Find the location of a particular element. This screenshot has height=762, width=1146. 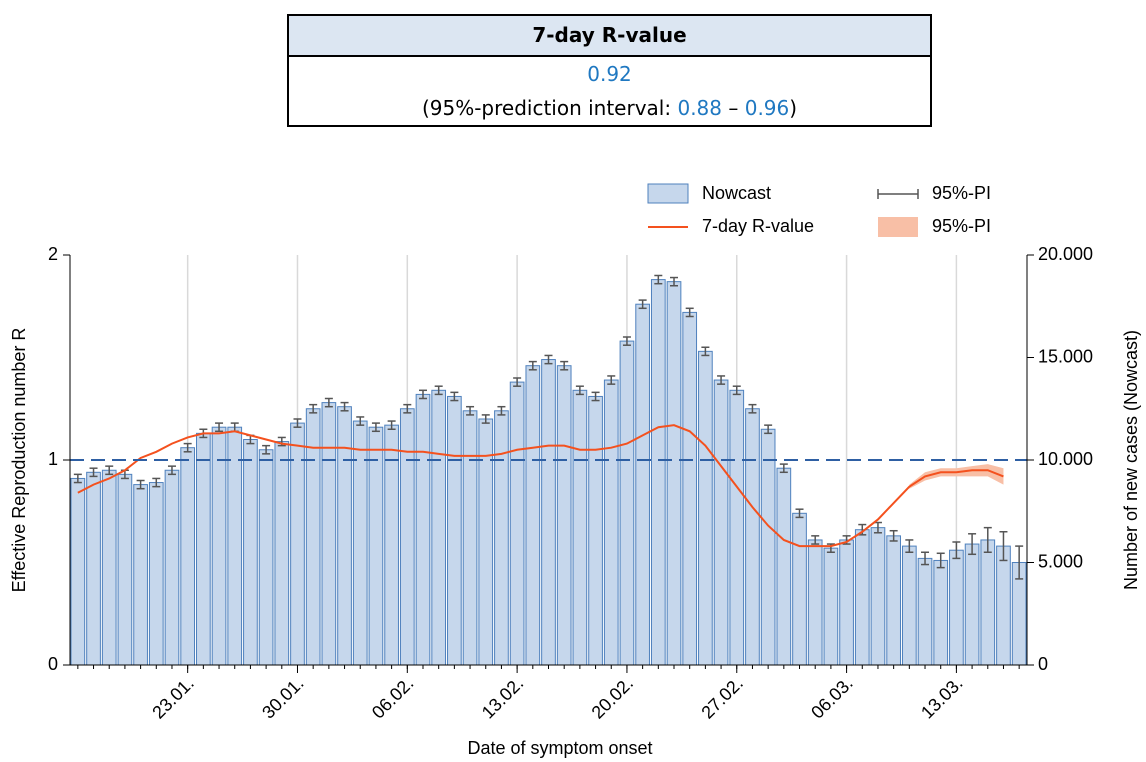

x-tick-label: 23.01. is located at coordinates (173, 698).